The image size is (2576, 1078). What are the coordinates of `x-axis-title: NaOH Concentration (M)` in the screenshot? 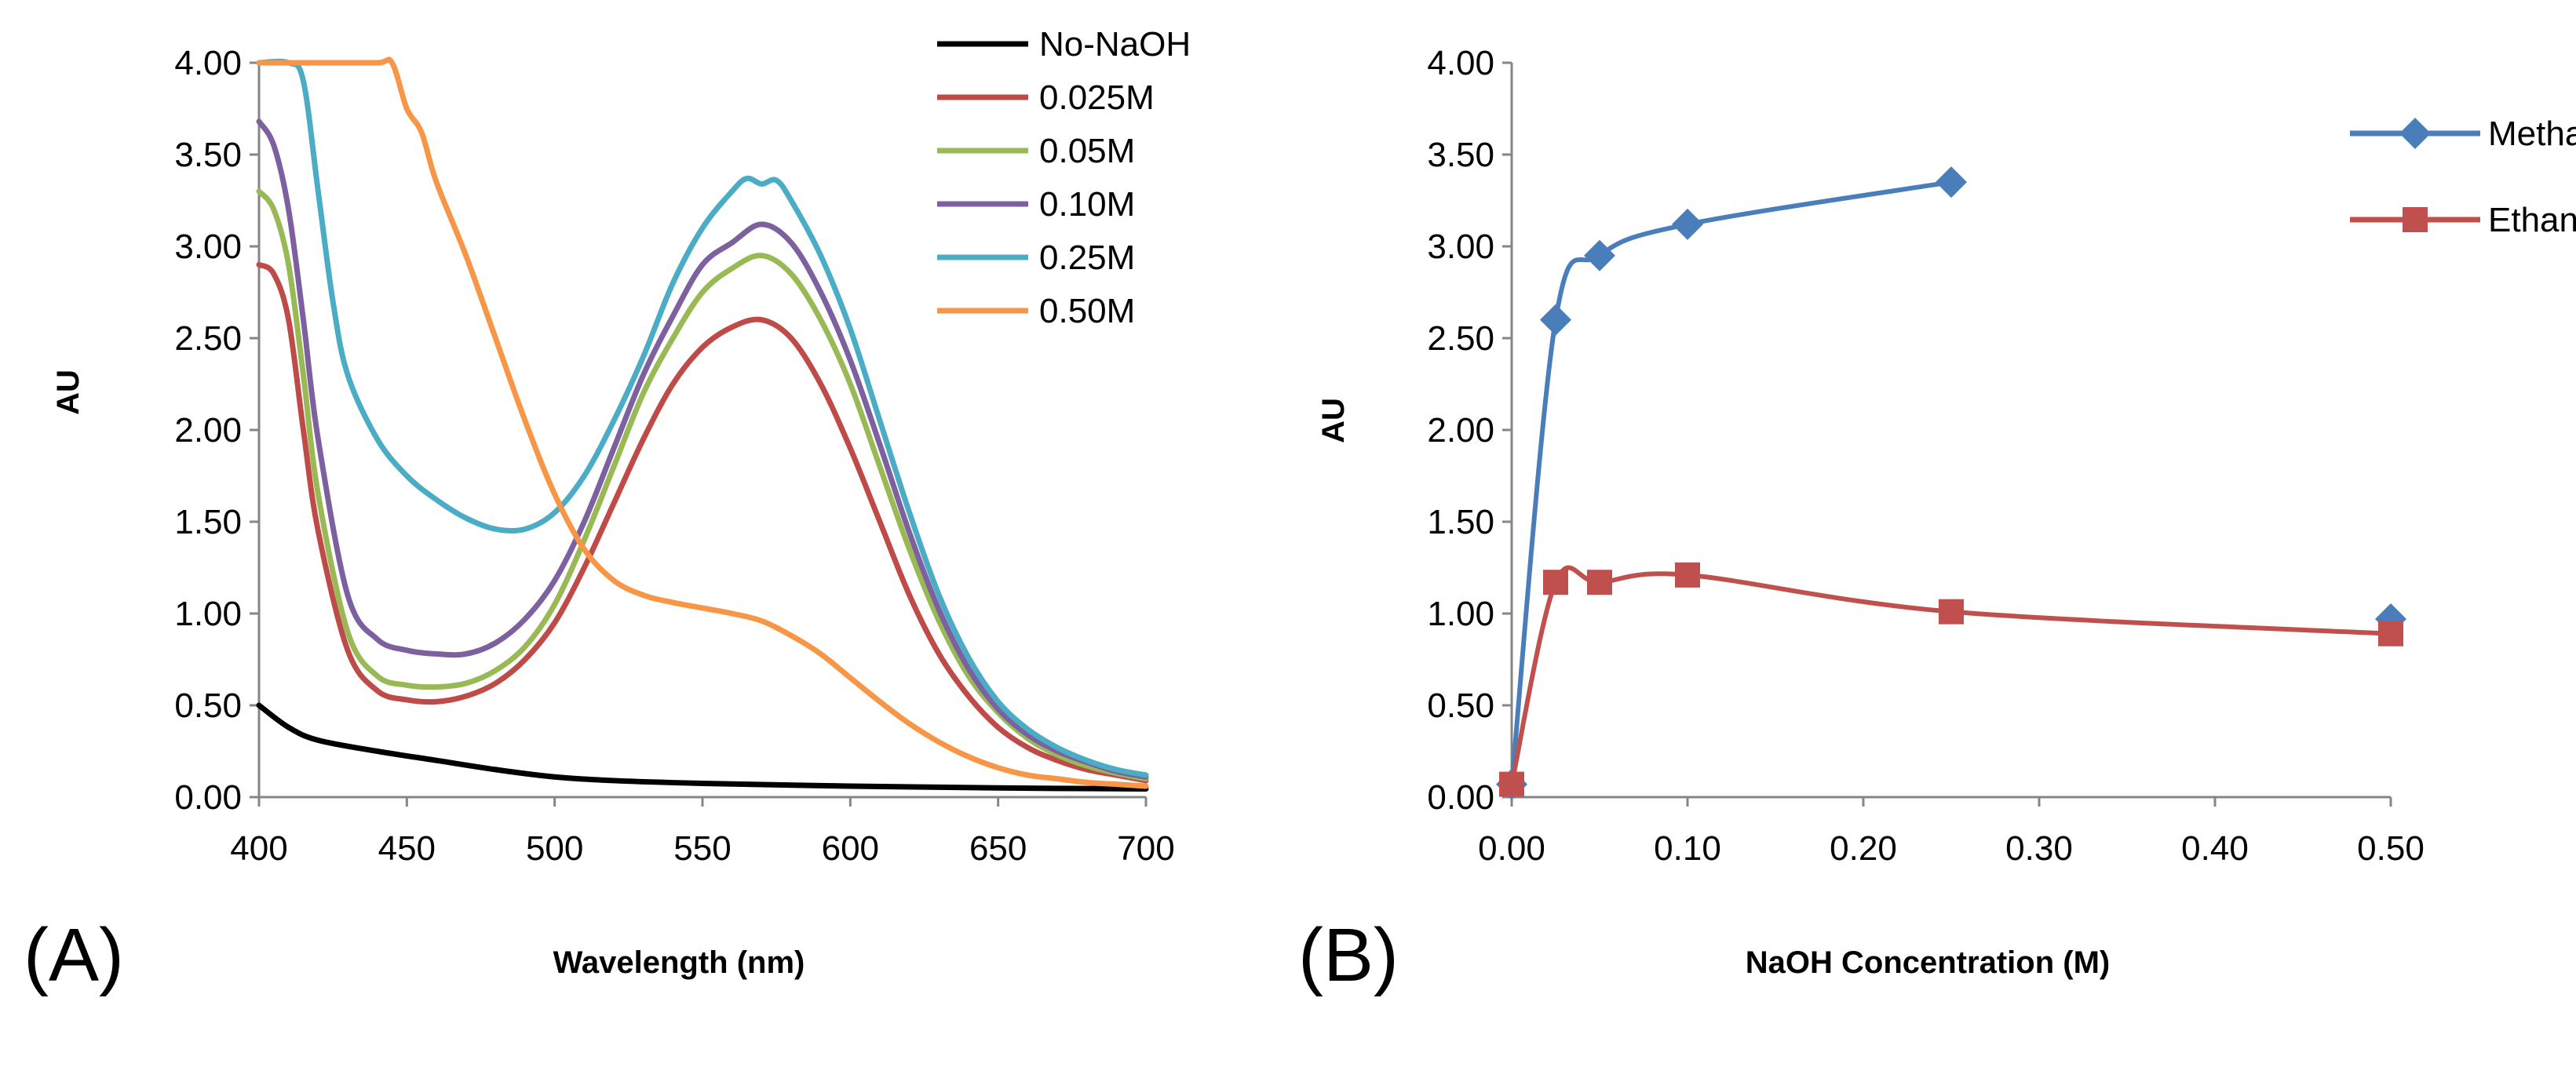 It's located at (1928, 962).